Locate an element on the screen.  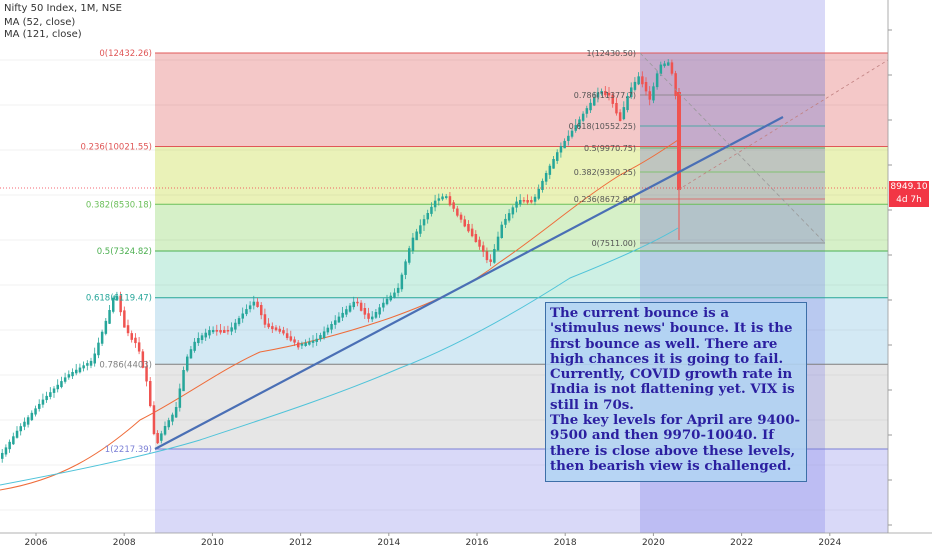
candle-body-last is located at coordinates (679, 141).